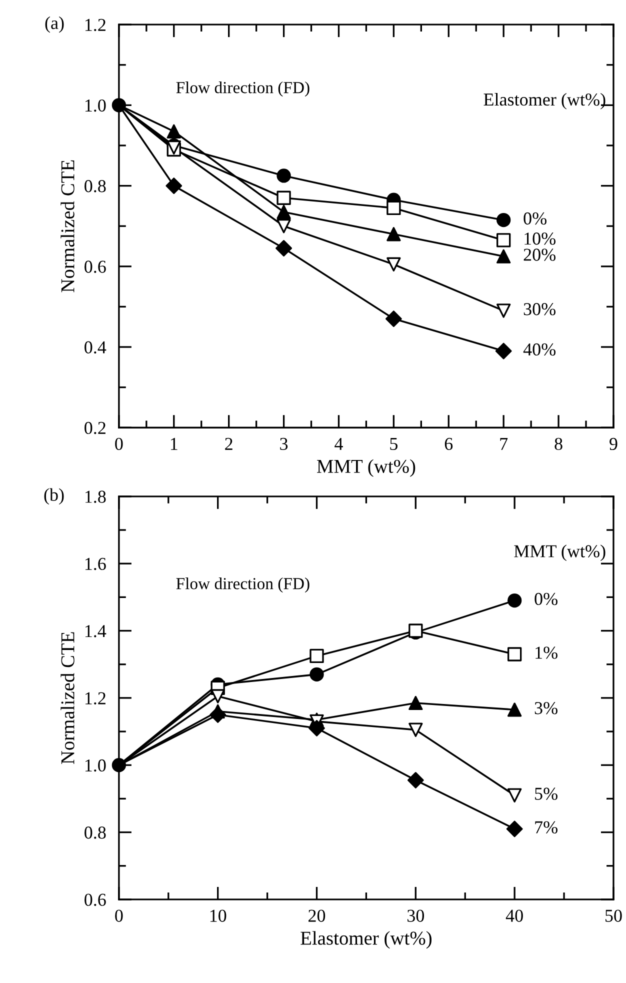  I want to click on x-tick-label: 30, so click(416, 916).